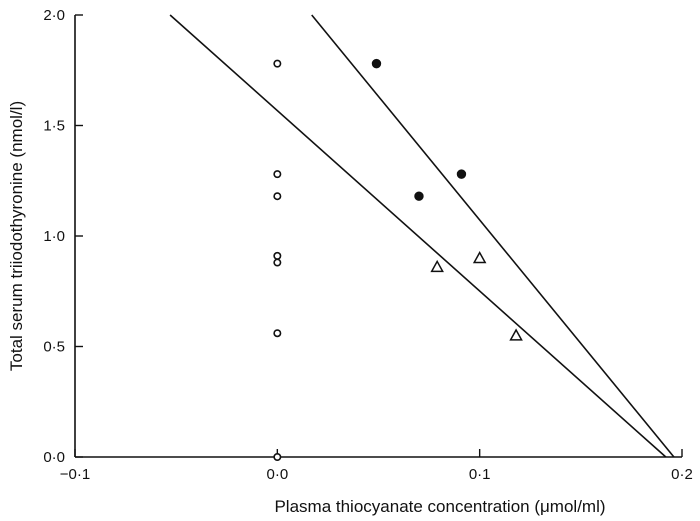 The width and height of the screenshot is (700, 521). I want to click on x-tick-label: 0·1, so click(480, 474).